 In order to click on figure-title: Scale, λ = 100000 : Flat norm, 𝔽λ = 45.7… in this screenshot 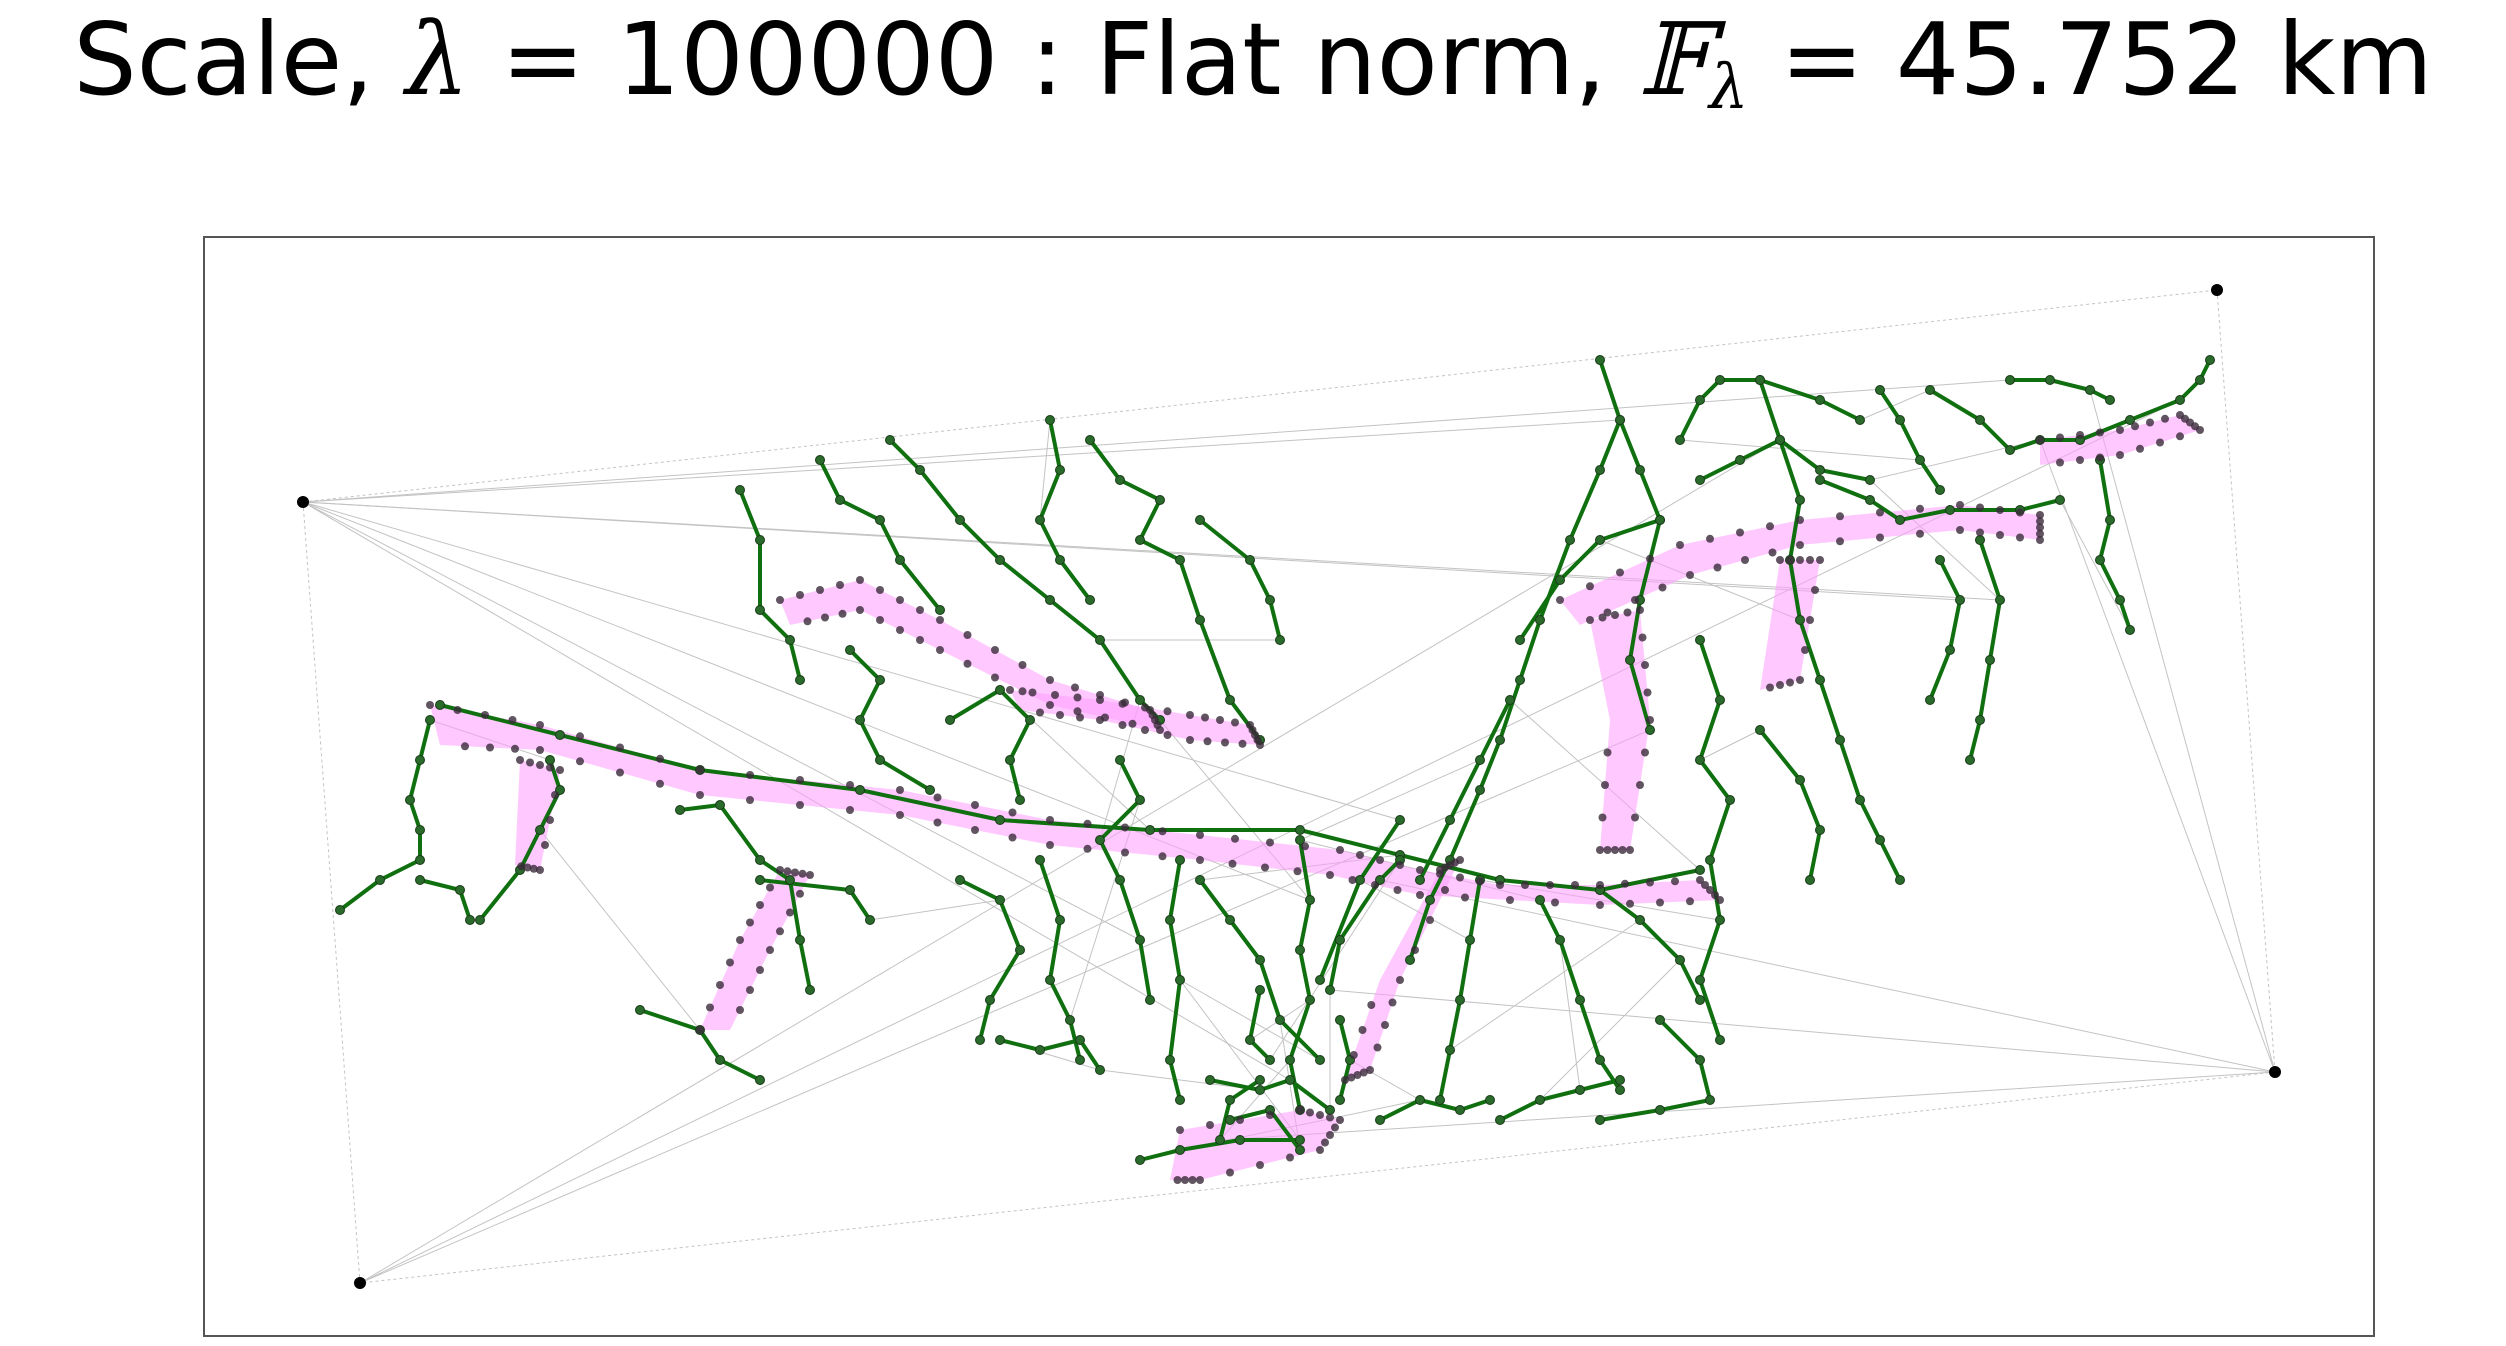, I will do `click(1253, 65)`.